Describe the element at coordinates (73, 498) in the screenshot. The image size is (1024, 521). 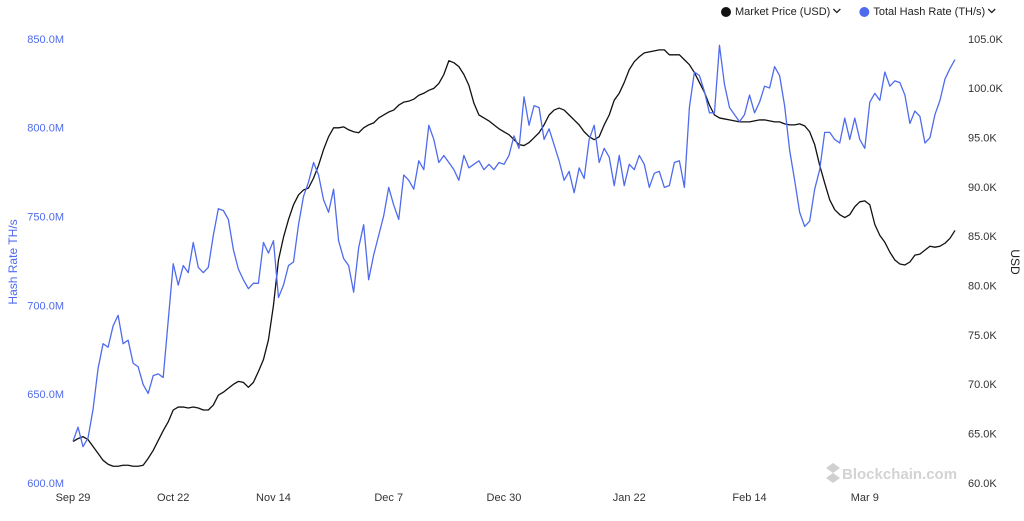
I see `x-tick-label: Sep 29` at that location.